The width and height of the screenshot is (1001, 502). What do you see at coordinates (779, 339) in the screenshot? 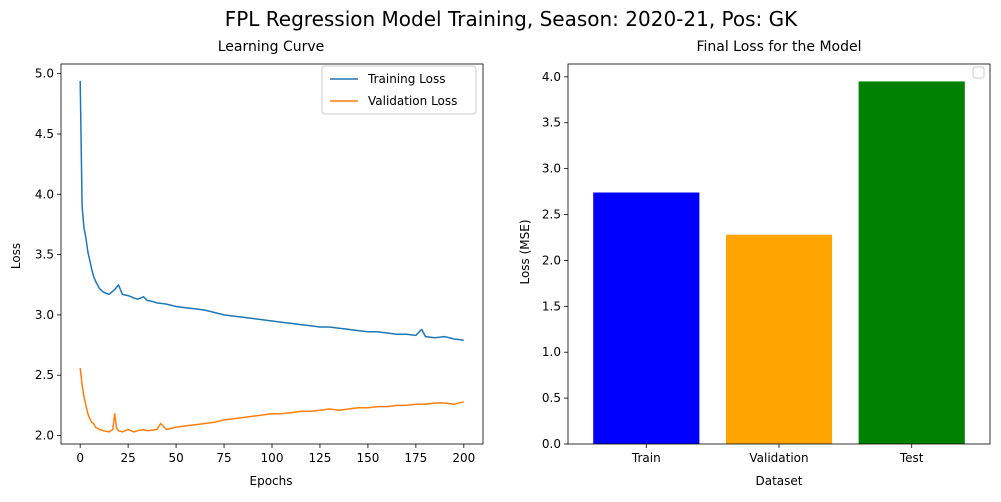
I see `bar-validation` at bounding box center [779, 339].